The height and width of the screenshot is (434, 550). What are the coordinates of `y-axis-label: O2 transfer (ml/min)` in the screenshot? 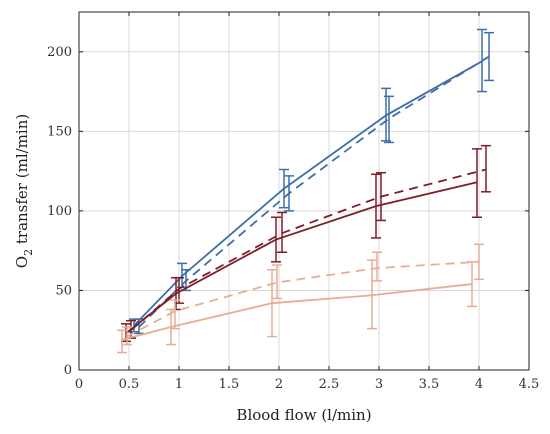 It's located at (24, 191).